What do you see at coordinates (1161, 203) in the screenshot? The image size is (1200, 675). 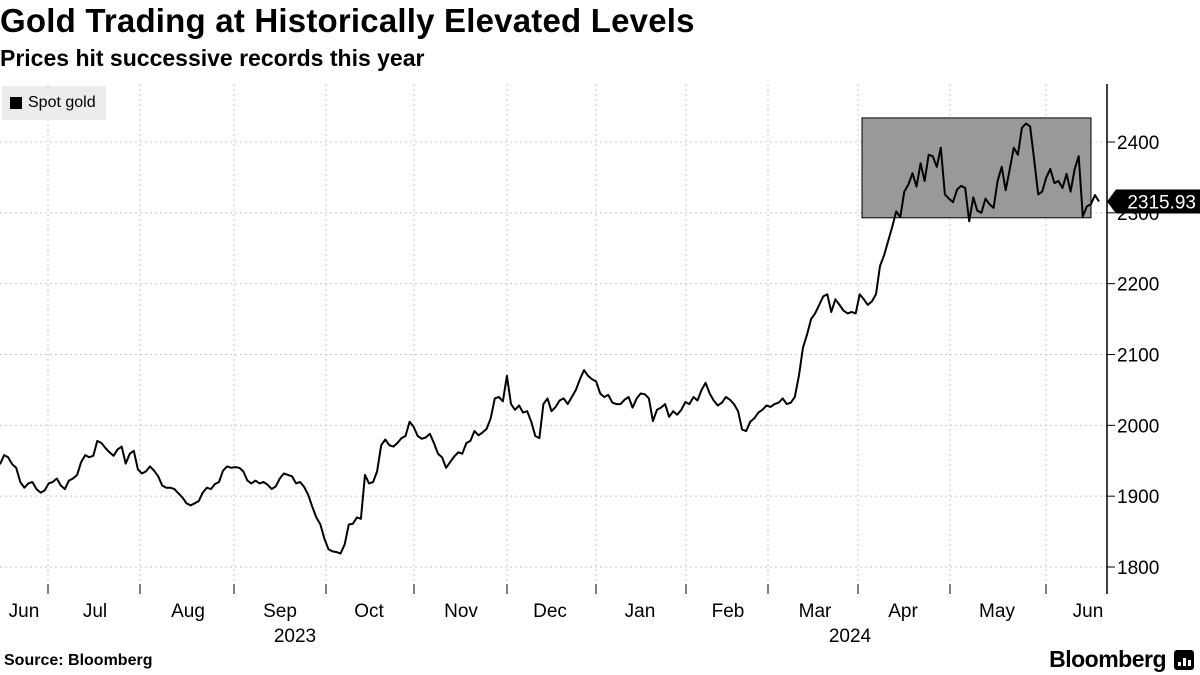 I see `last-value-label: 2315.93` at bounding box center [1161, 203].